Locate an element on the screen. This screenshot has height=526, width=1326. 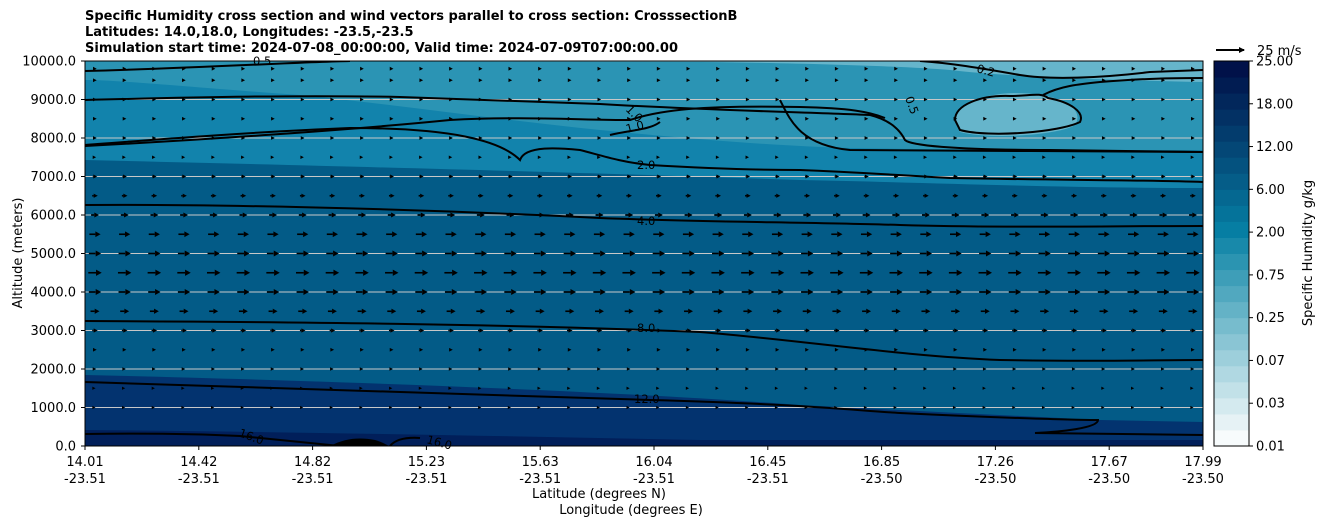
colorbar-tick-label: 12.00 is located at coordinates (1274, 147).